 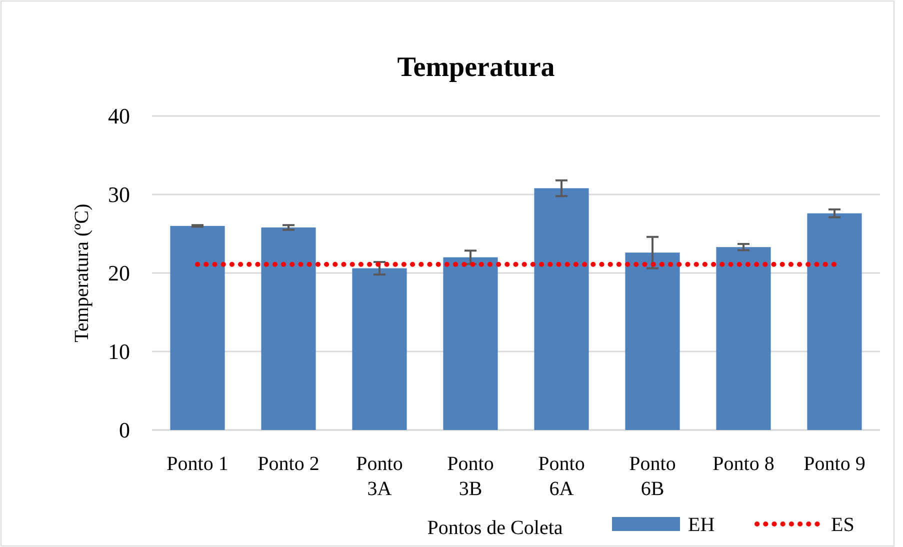 I want to click on x-tick-label: Ponto 8, so click(x=743, y=464).